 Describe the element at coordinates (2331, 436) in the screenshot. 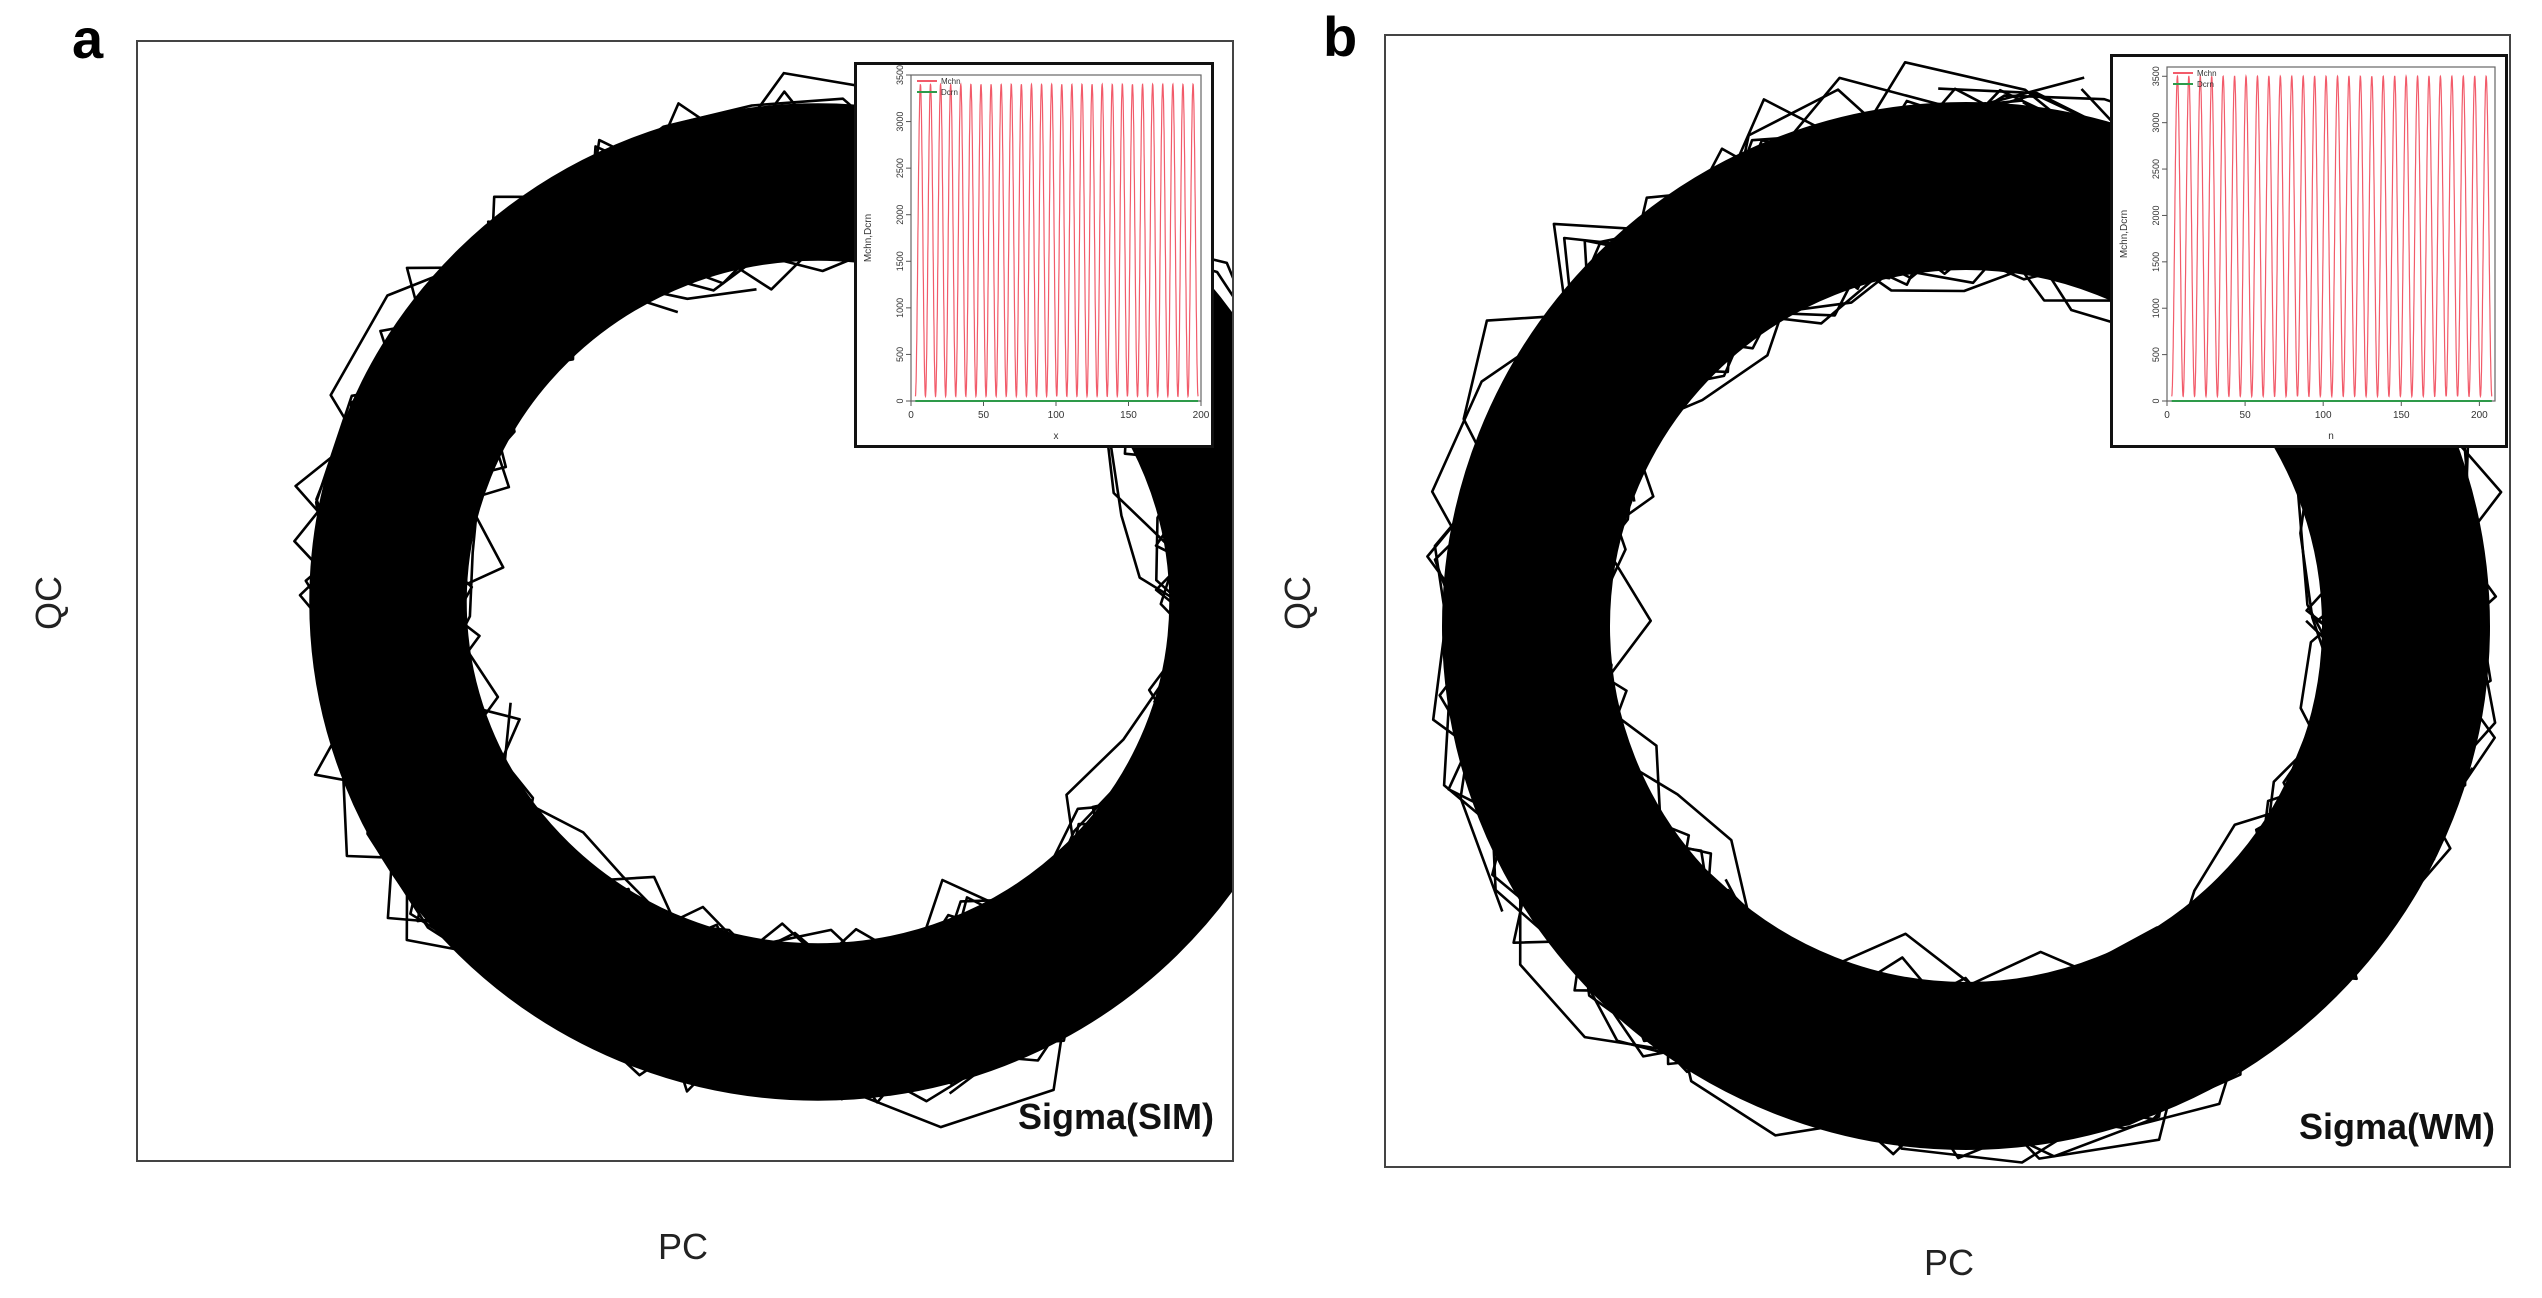

I see `inset-x-axis-label: n` at that location.